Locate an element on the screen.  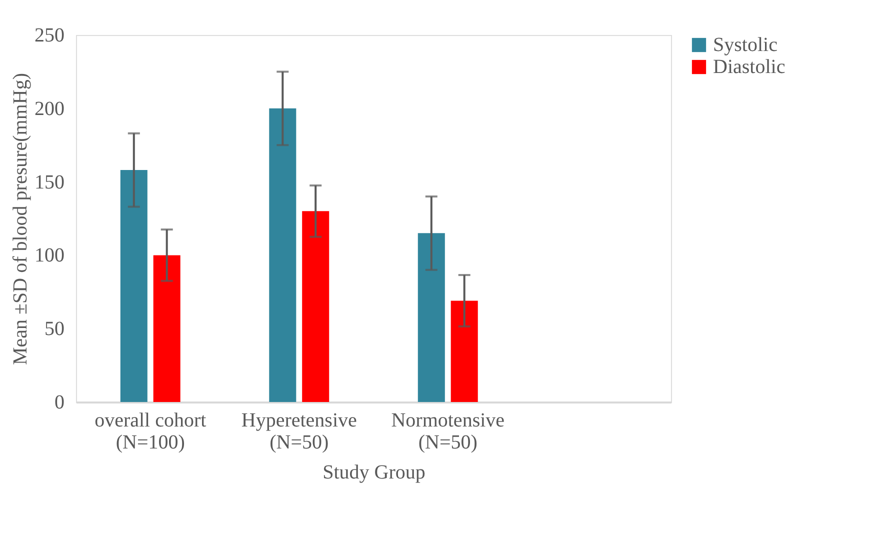
y-tick-label: 250 is located at coordinates (49, 35).